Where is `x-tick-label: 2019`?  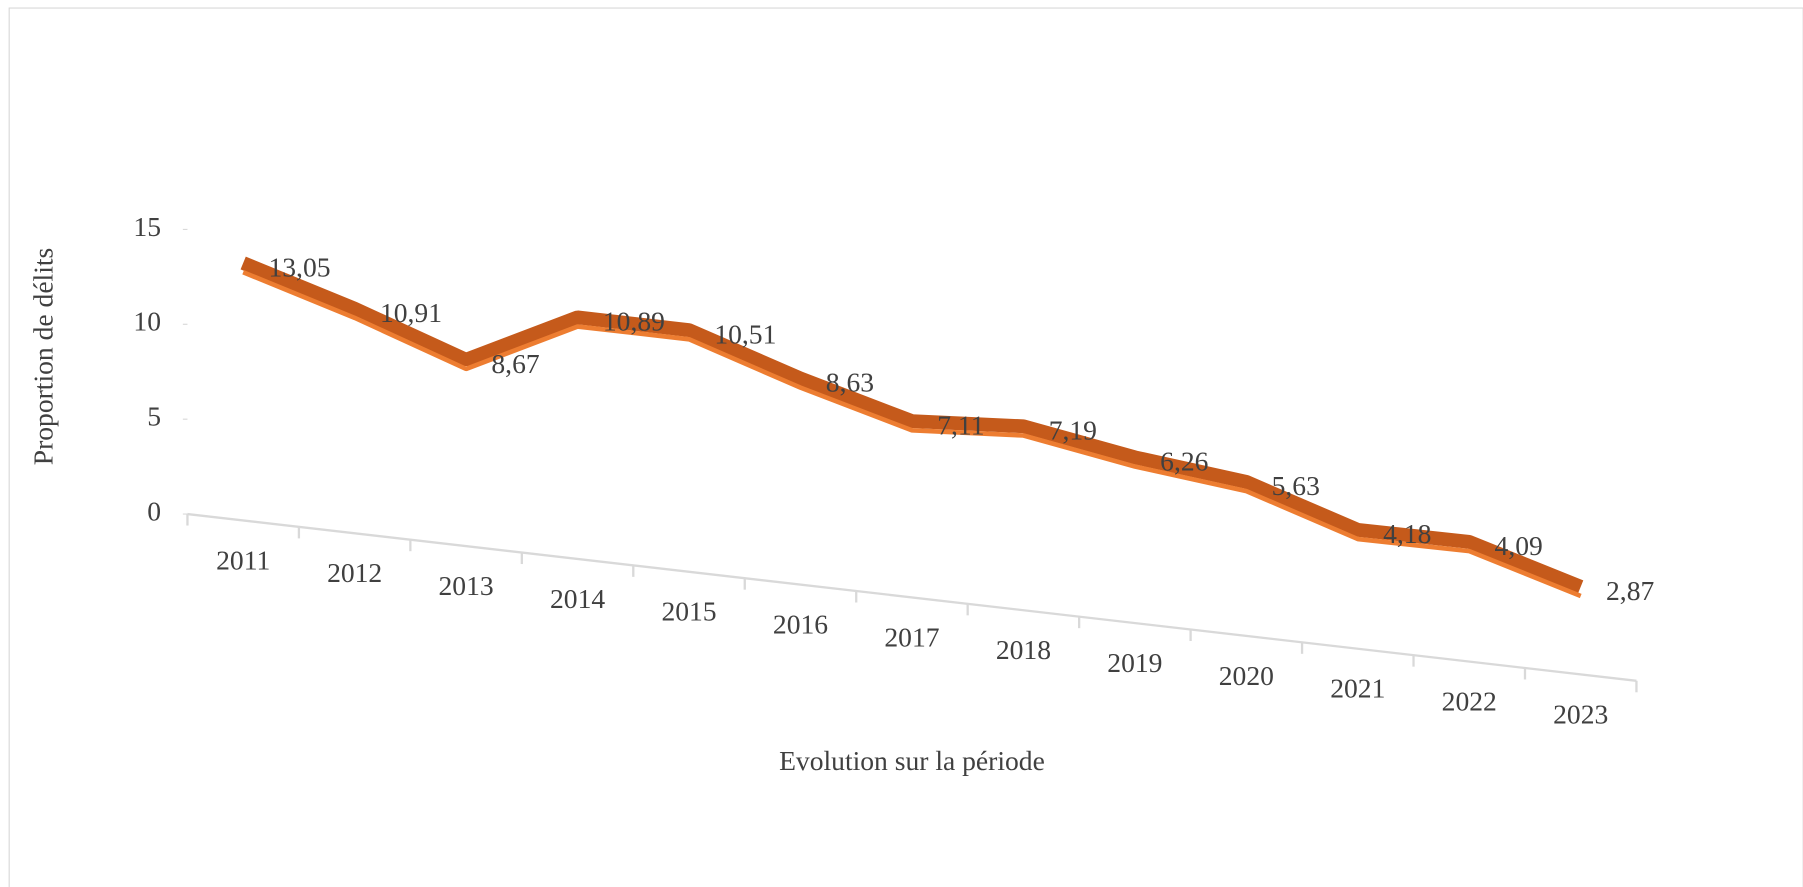
x-tick-label: 2019 is located at coordinates (1134, 662).